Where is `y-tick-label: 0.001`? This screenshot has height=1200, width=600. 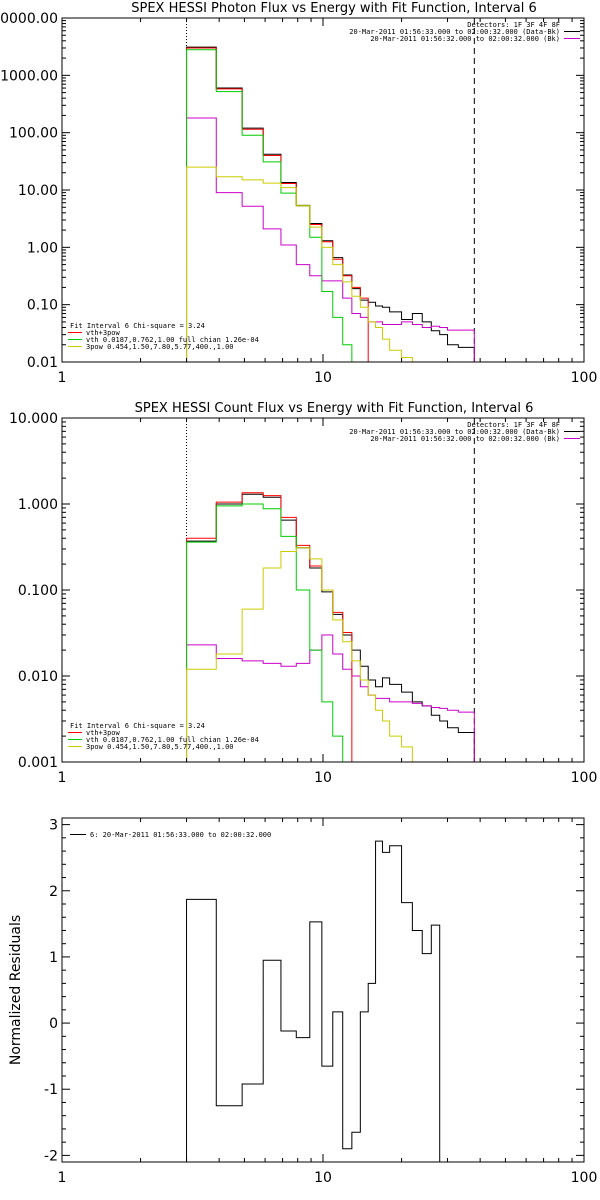 y-tick-label: 0.001 is located at coordinates (38, 763).